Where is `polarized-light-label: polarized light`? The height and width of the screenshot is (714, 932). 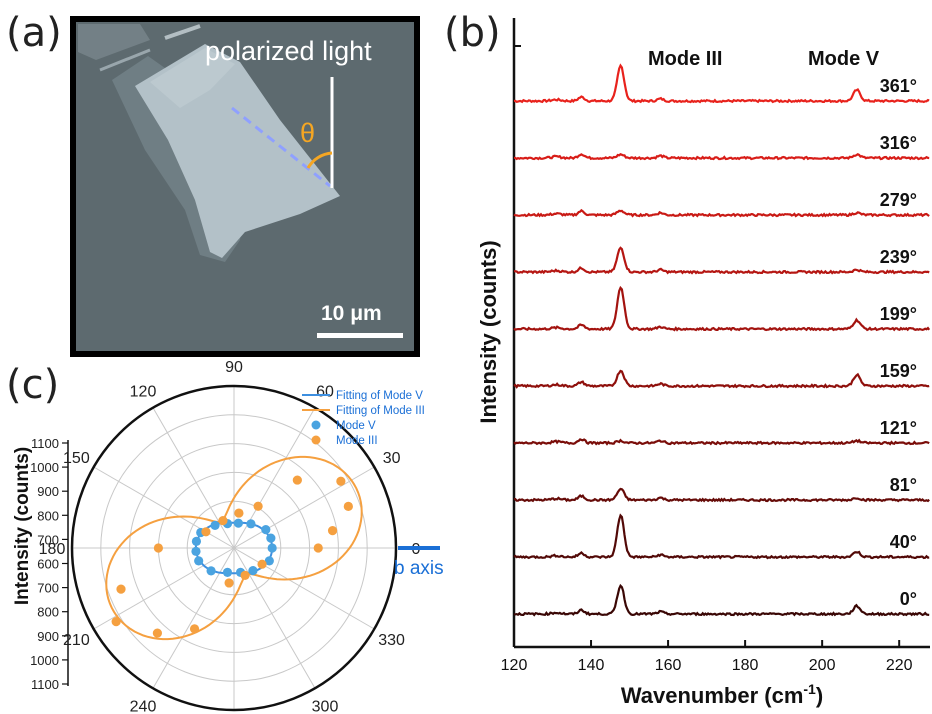 polarized-light-label: polarized light is located at coordinates (288, 51).